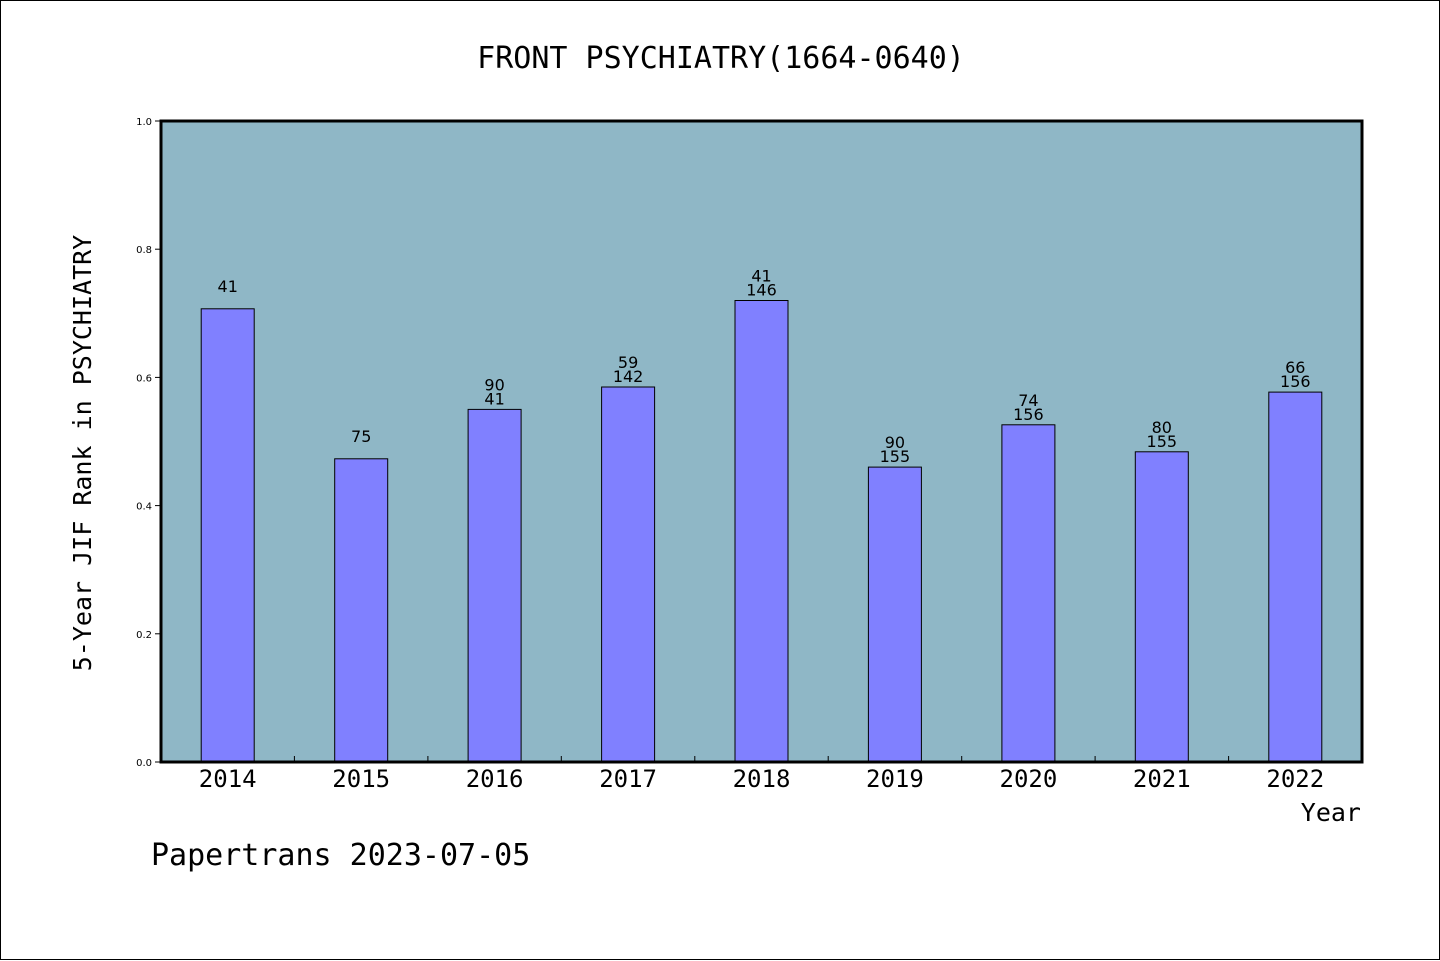 The image size is (1440, 961). I want to click on y-axis-label: 5-Year JIF Rank in PSYCHIATRY, so click(82, 453).